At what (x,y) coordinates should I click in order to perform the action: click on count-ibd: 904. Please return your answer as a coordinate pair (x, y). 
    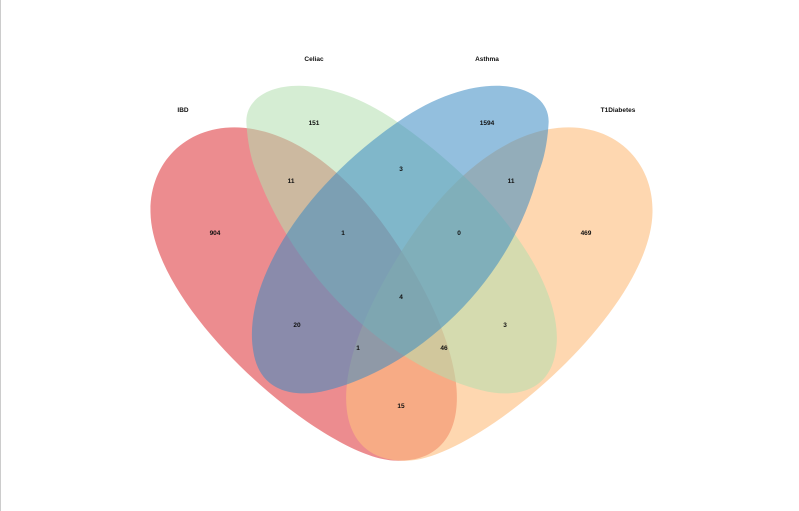
    Looking at the image, I should click on (215, 233).